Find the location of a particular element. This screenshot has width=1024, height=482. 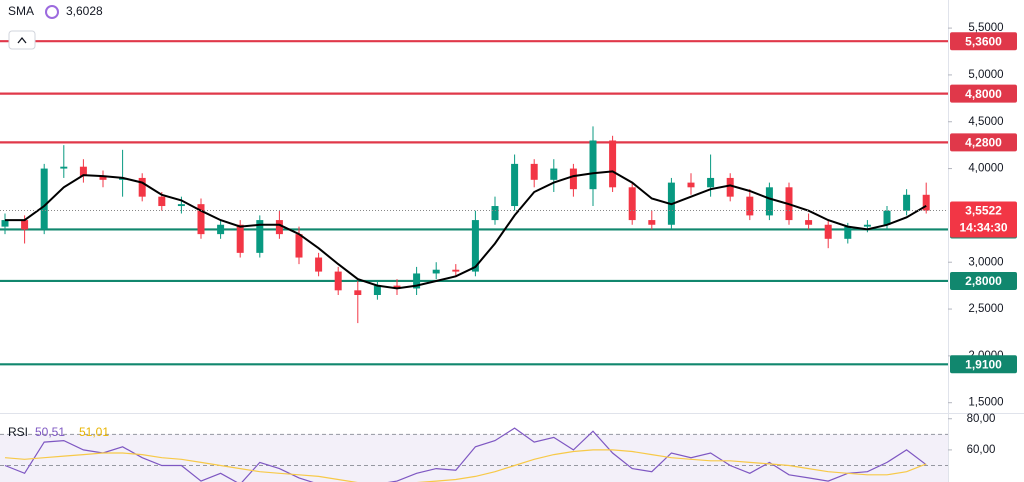

level-label: 4,8000 is located at coordinates (983, 94).